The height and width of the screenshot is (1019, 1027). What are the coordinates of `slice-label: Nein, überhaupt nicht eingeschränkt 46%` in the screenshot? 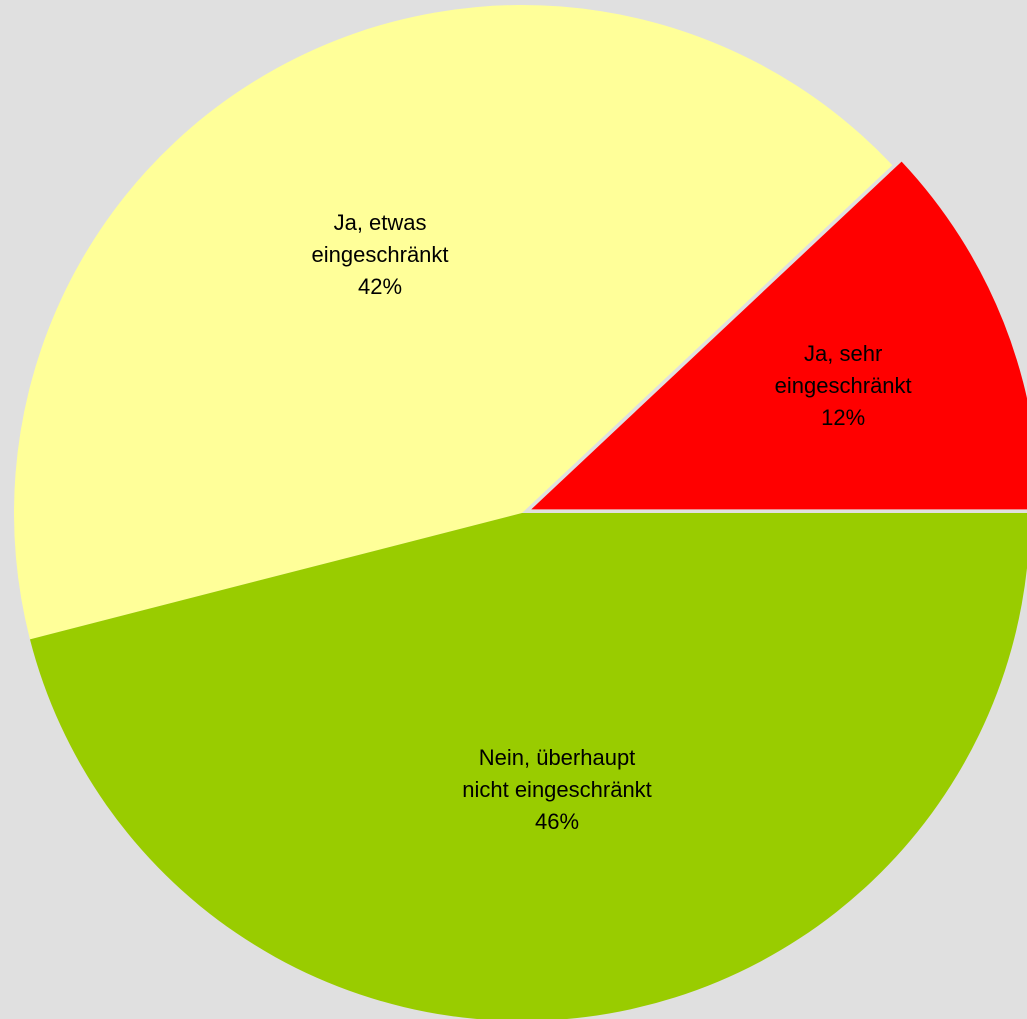 It's located at (557, 790).